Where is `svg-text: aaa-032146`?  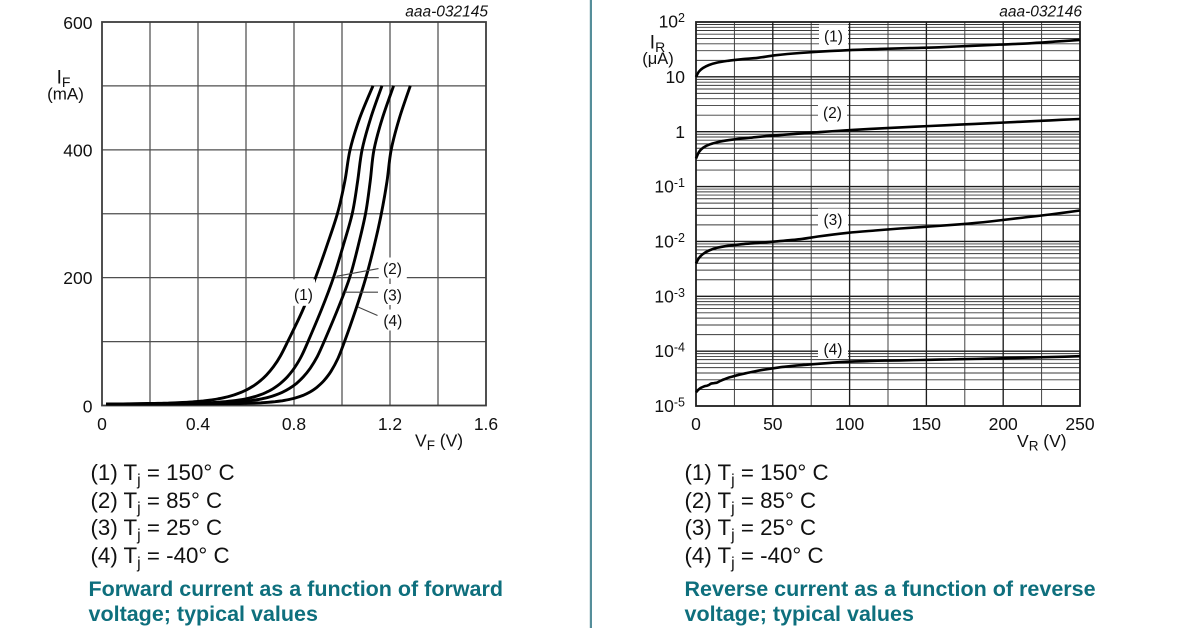
svg-text: aaa-032146 is located at coordinates (1040, 12).